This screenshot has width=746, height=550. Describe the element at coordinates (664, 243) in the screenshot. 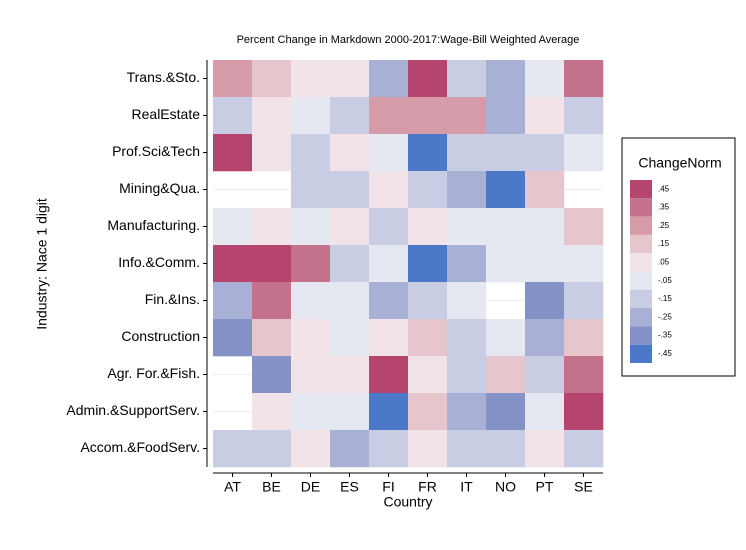

I see `legend-label: .15` at that location.